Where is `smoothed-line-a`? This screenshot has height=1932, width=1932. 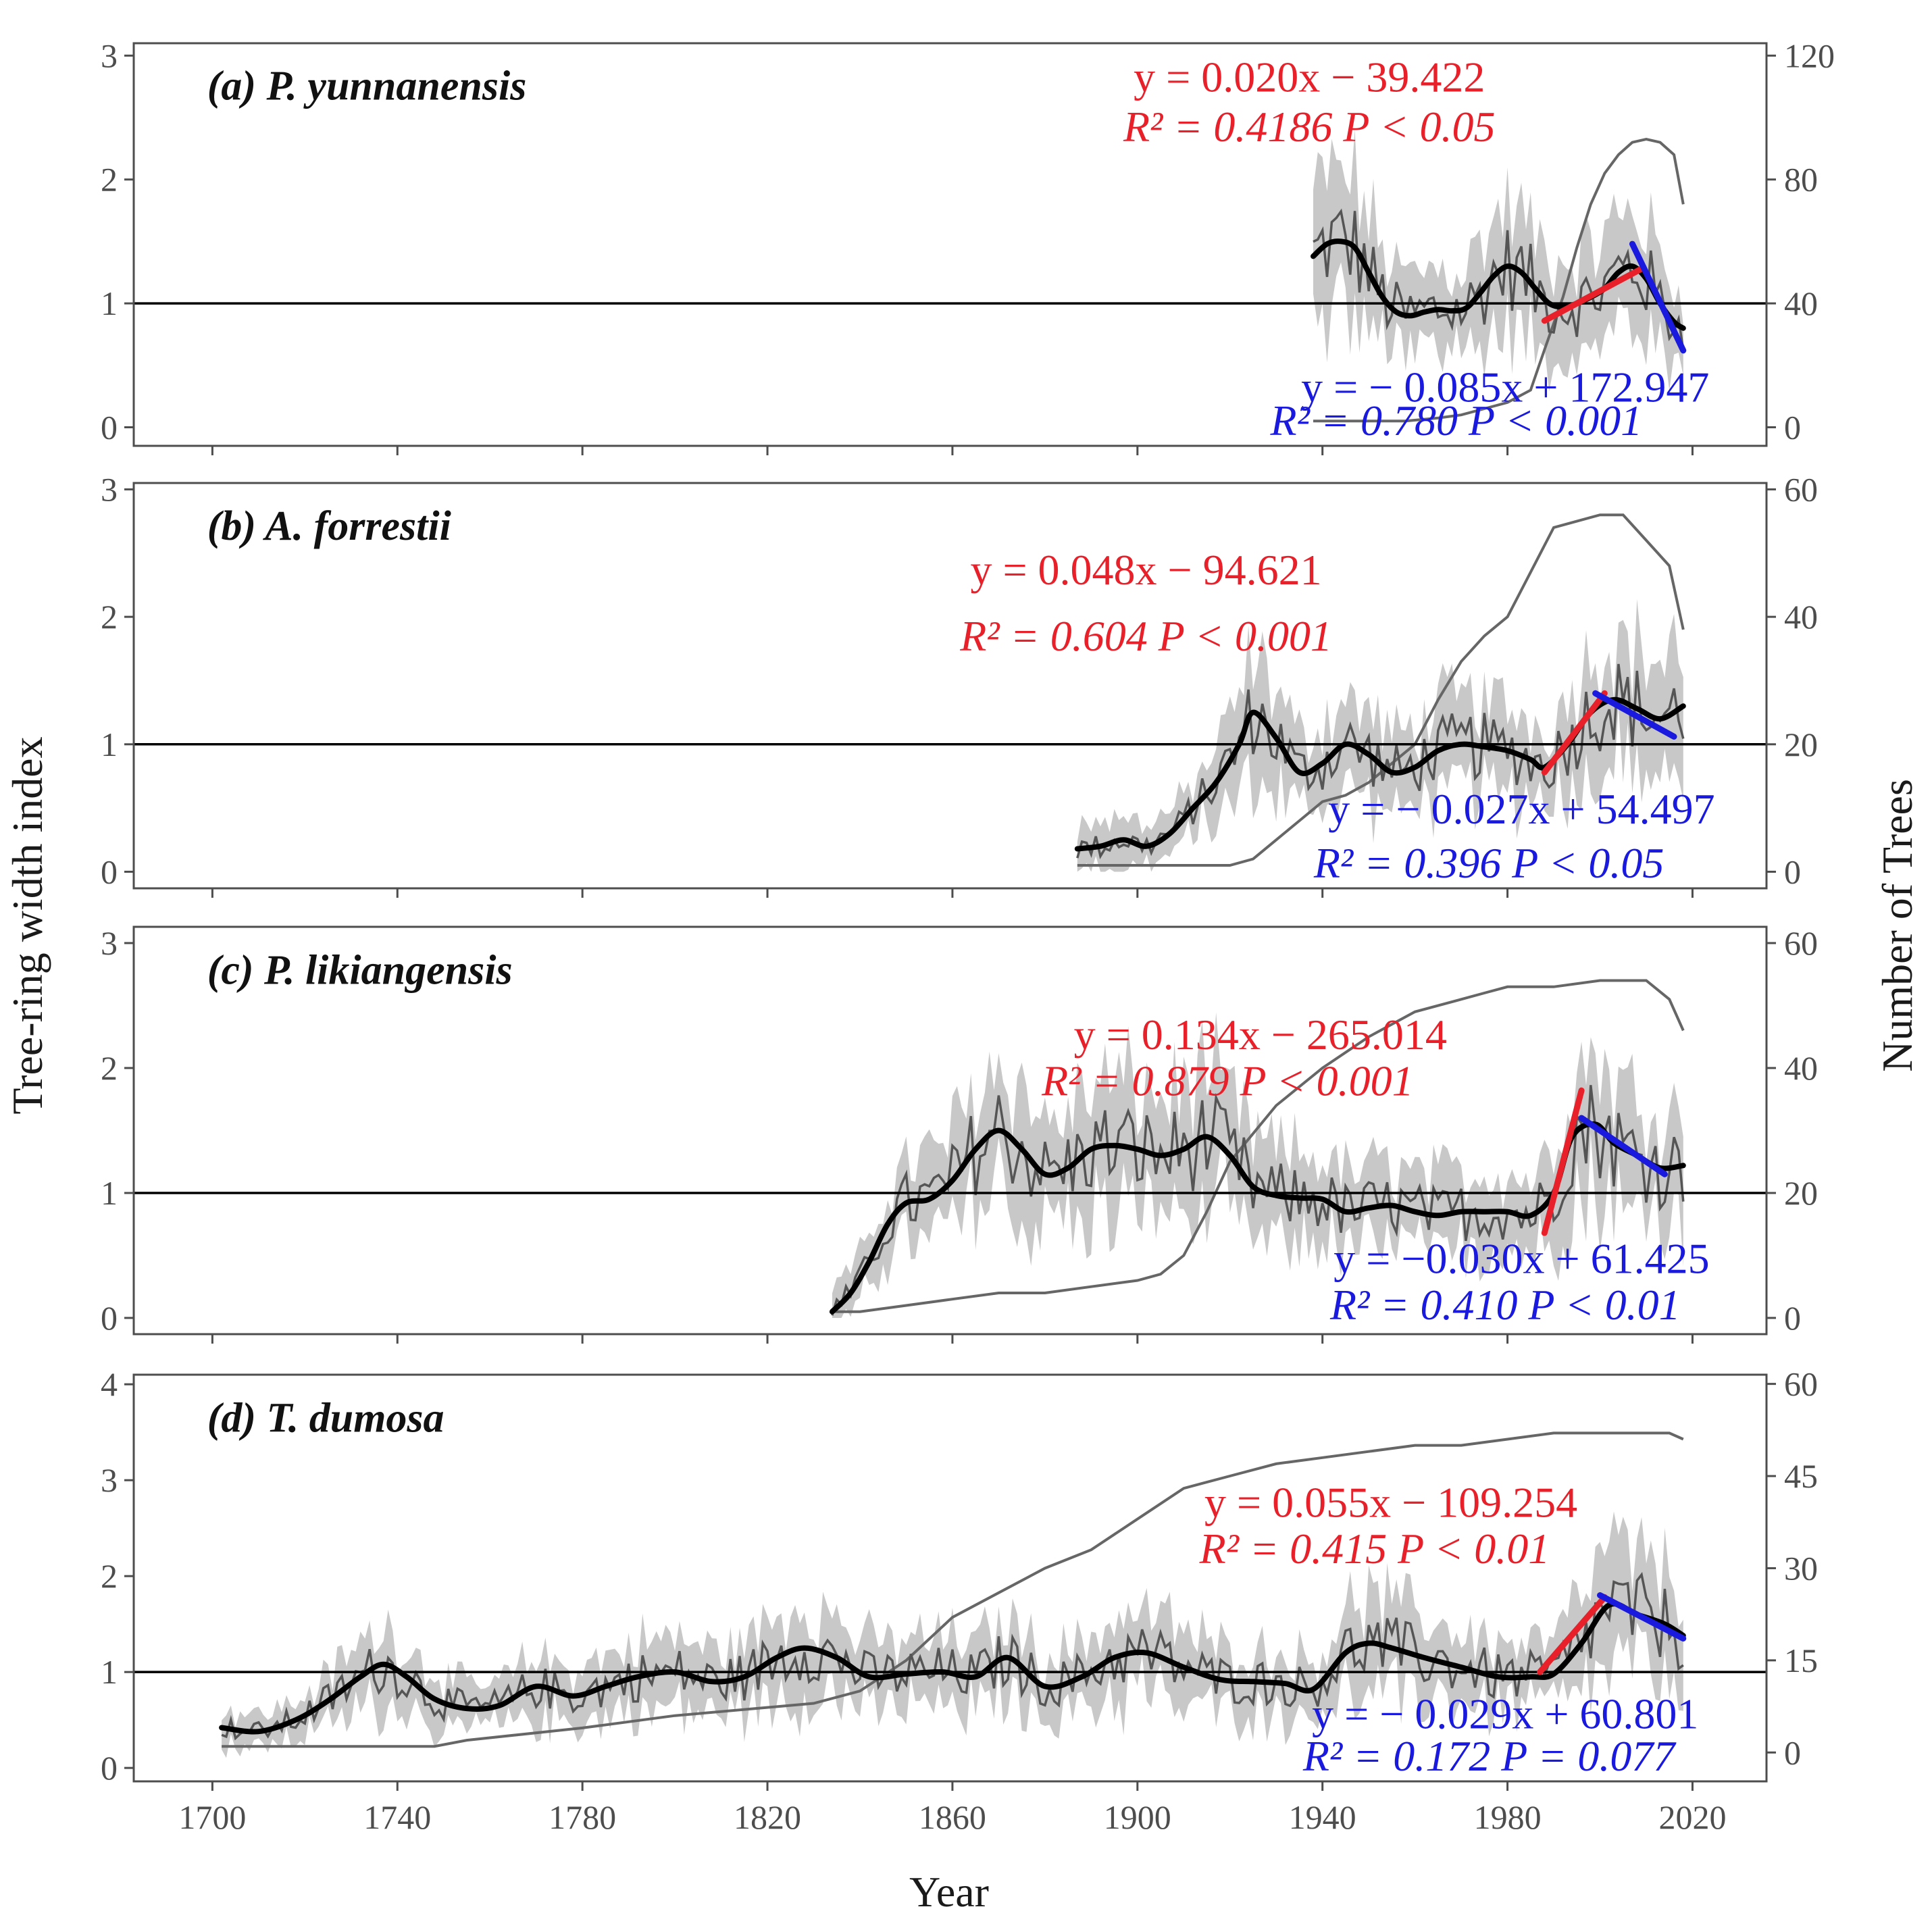
smoothed-line-a is located at coordinates (1498, 284).